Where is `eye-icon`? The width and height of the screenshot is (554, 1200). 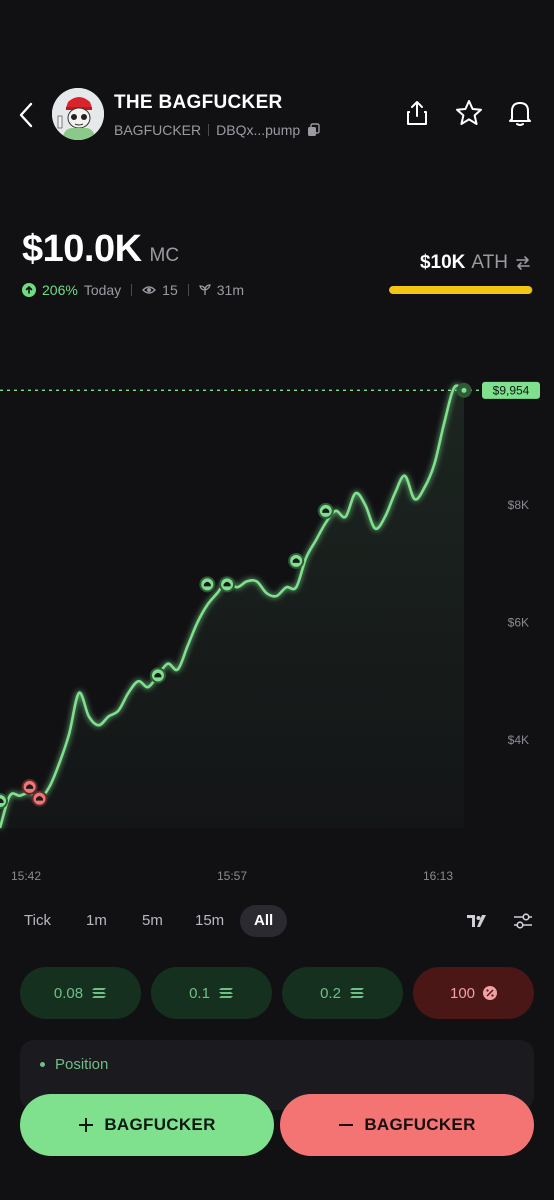
eye-icon is located at coordinates (149, 290).